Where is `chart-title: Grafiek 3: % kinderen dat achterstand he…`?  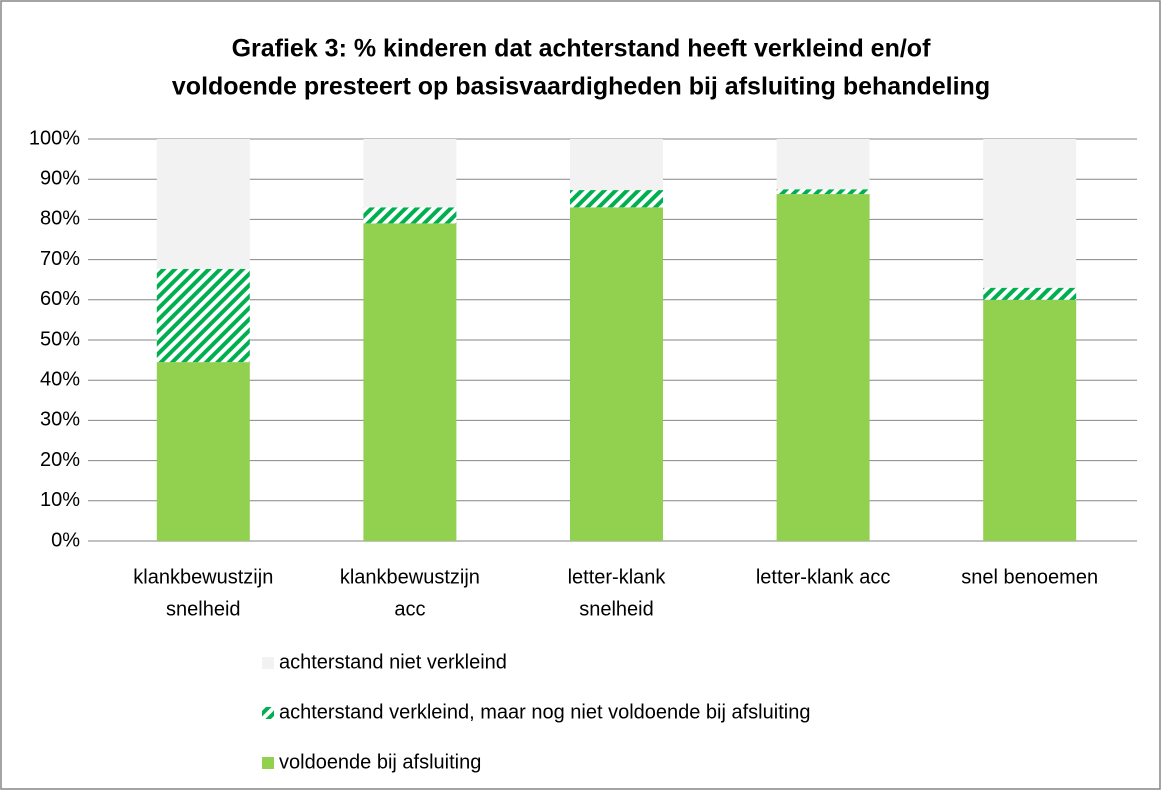 chart-title: Grafiek 3: % kinderen dat achterstand he… is located at coordinates (581, 49).